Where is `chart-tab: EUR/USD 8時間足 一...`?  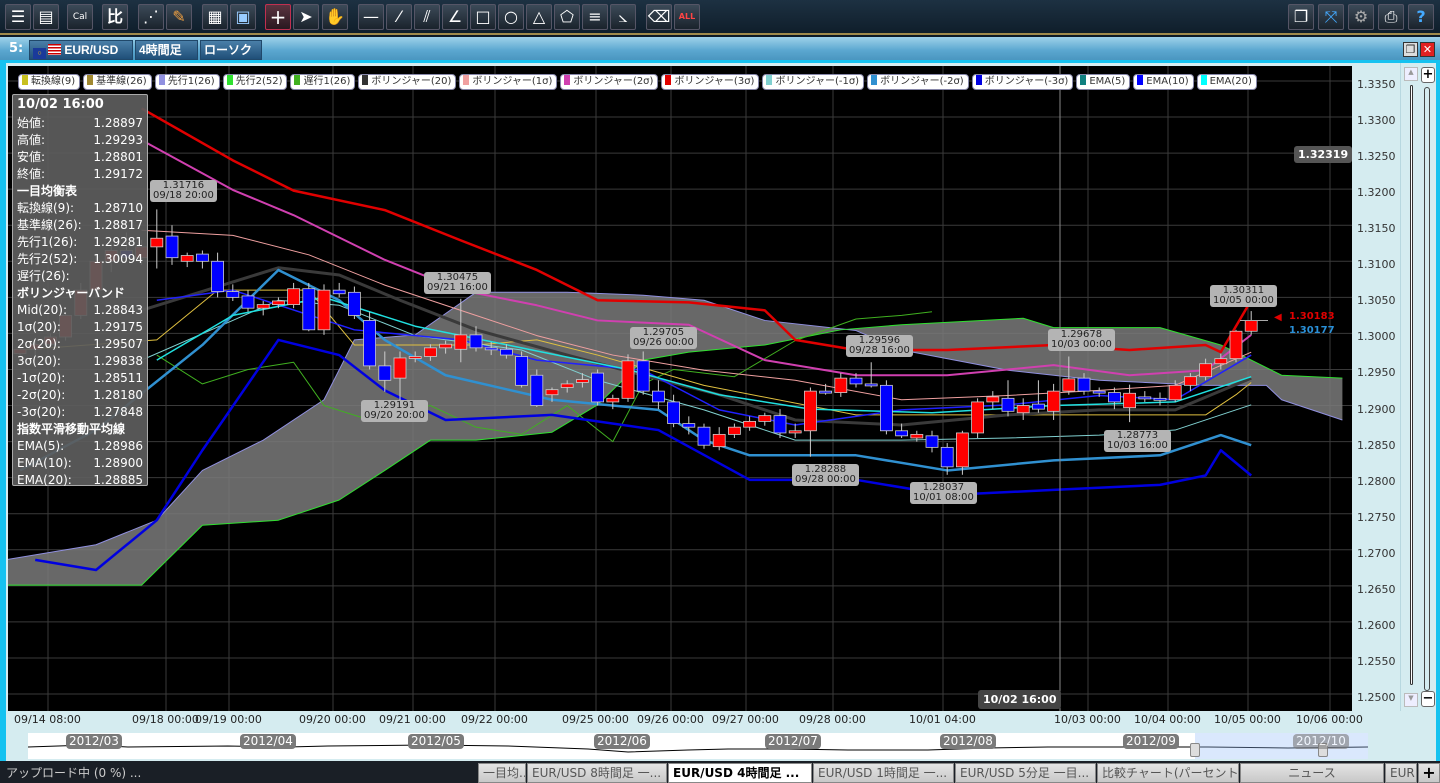
chart-tab: EUR/USD 8時間足 一... is located at coordinates (597, 773).